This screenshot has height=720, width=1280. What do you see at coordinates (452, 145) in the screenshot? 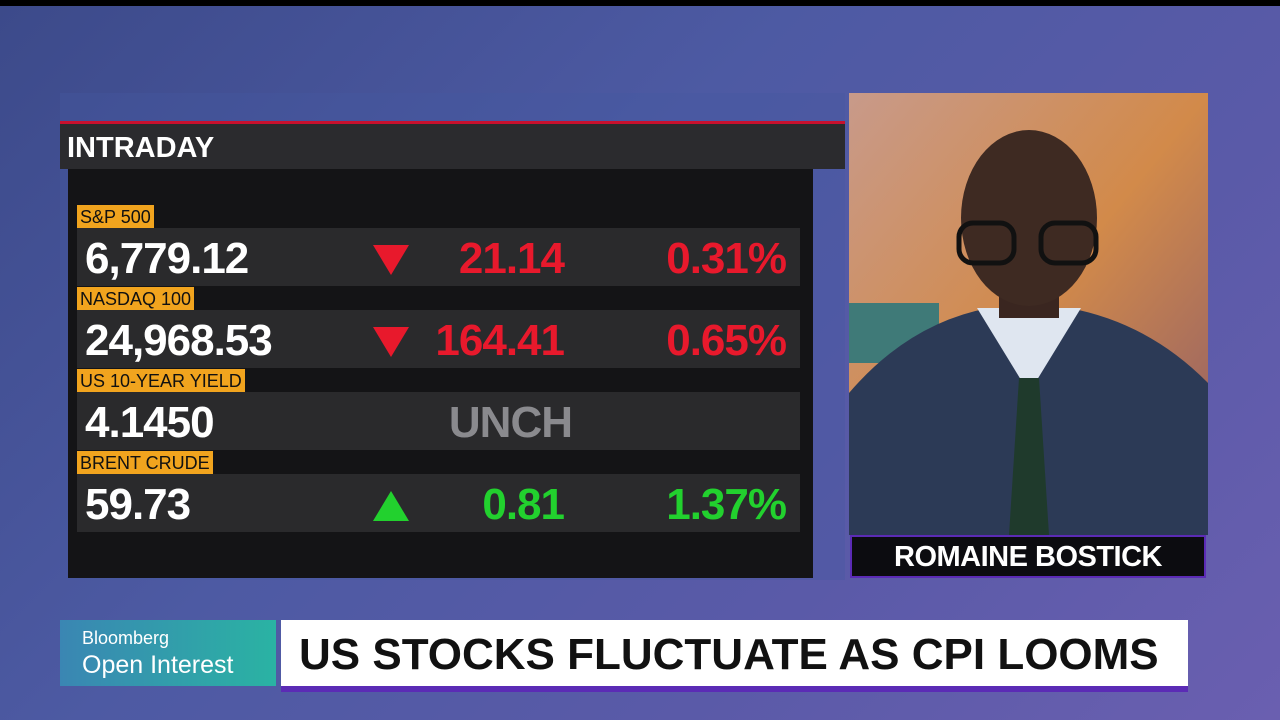
I see `panel-header: INTRADAY` at bounding box center [452, 145].